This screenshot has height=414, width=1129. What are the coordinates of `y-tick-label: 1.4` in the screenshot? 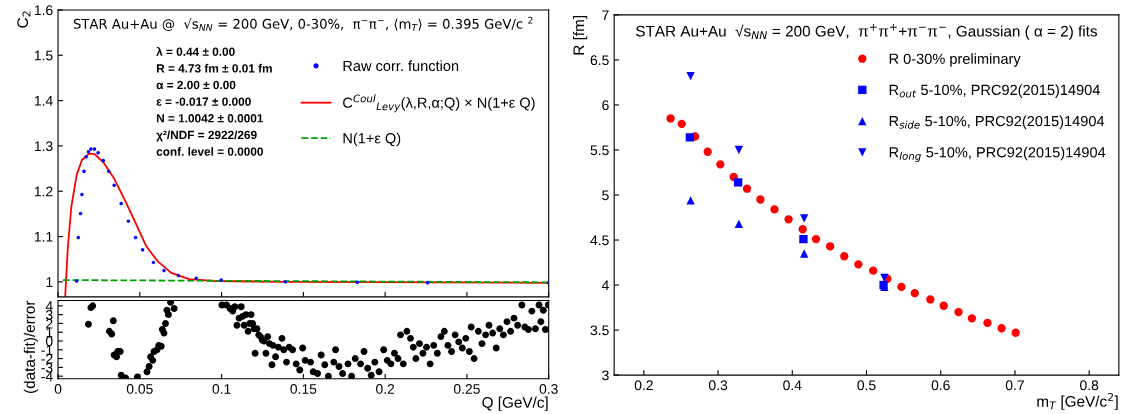 It's located at (43, 101).